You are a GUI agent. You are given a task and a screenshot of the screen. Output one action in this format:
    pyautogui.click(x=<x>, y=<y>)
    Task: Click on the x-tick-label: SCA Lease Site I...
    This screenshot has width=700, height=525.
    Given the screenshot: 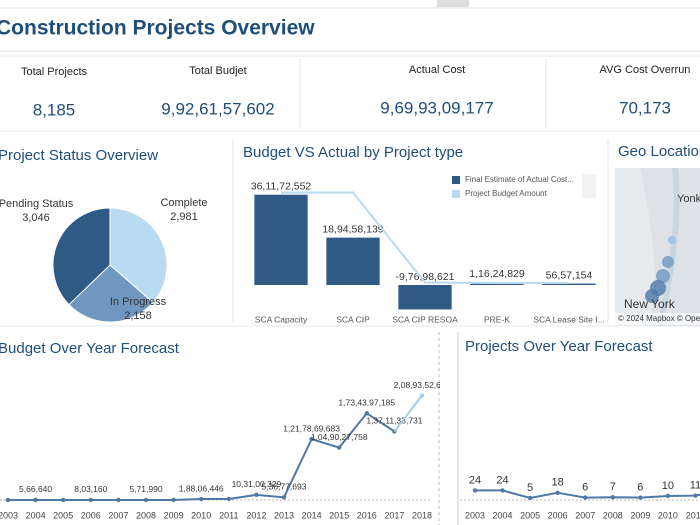 What is the action you would take?
    pyautogui.click(x=568, y=319)
    